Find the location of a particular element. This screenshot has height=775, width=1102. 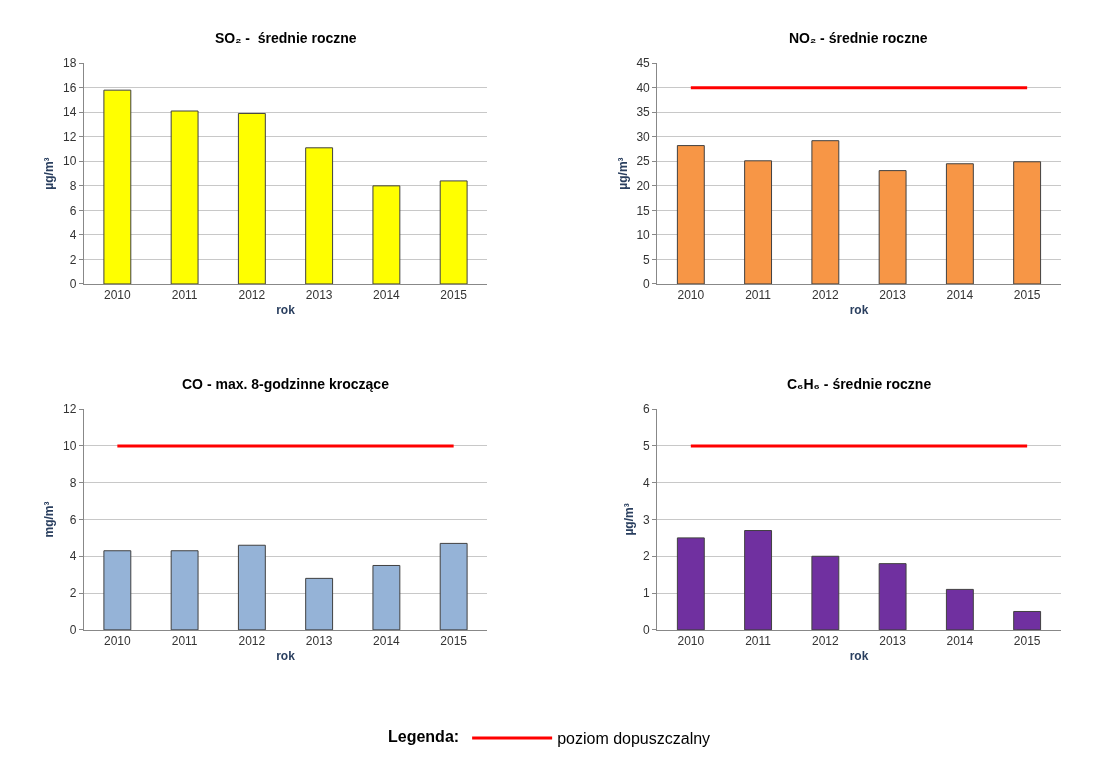

chart-title: SO₂ - średnie roczne is located at coordinates (286, 38).